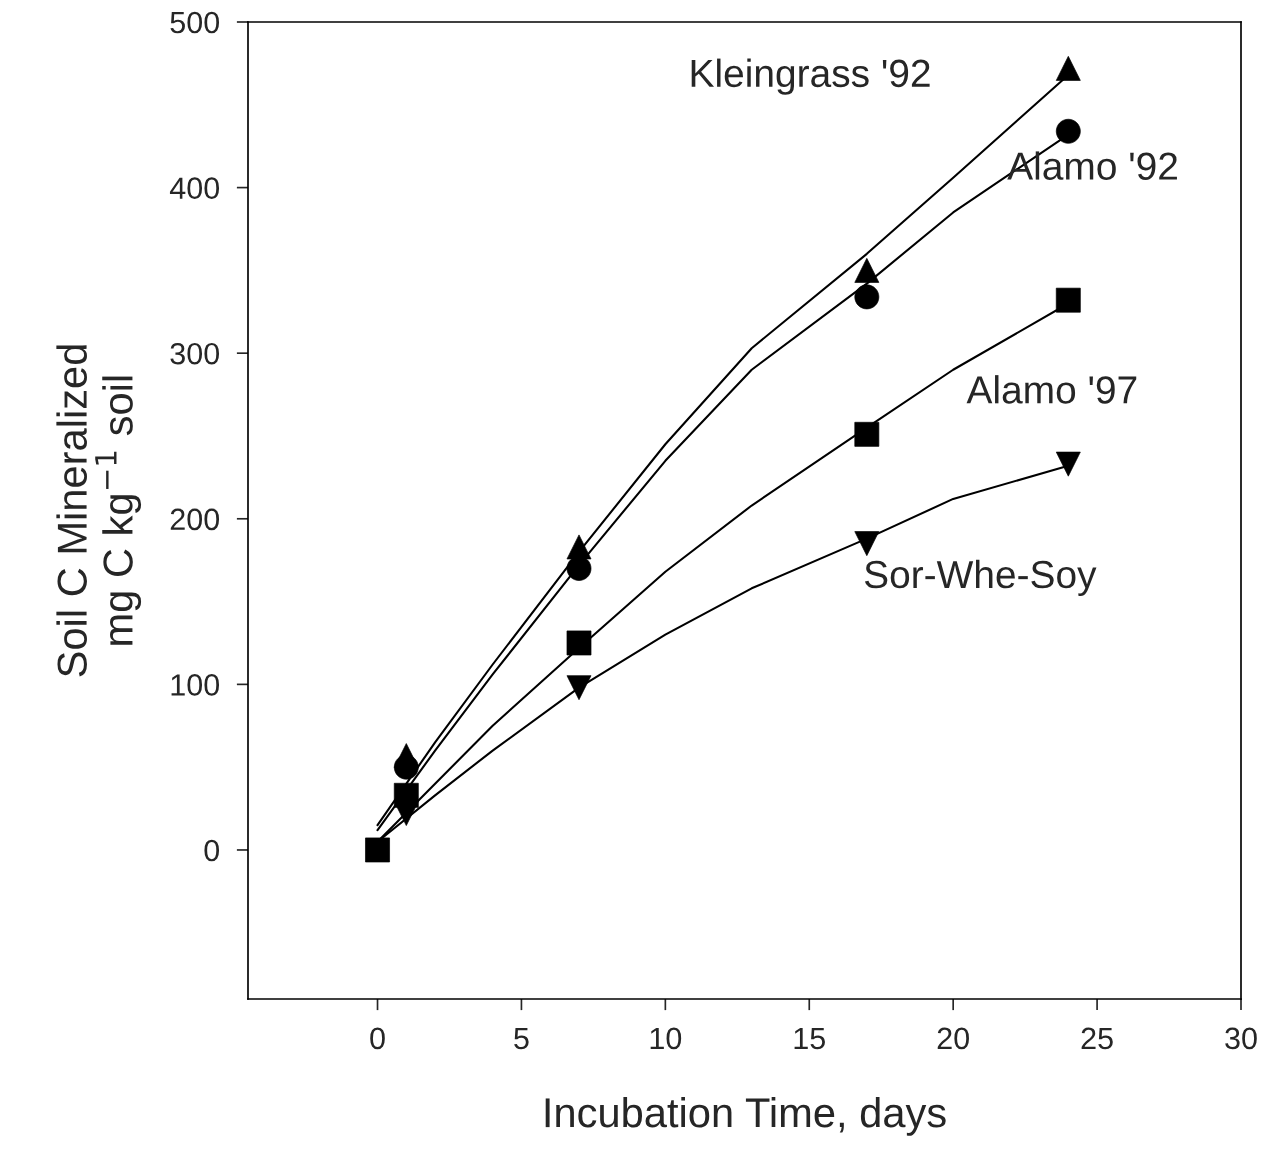 Image resolution: width=1270 pixels, height=1156 pixels. Describe the element at coordinates (521, 1038) in the screenshot. I see `x-tick-label: 5` at that location.